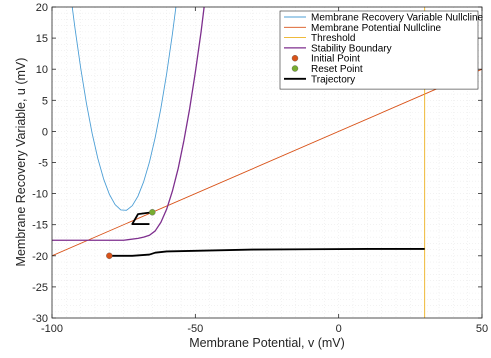 This screenshot has width=491, height=358. I want to click on y-tick-label: -20, so click(40, 257).